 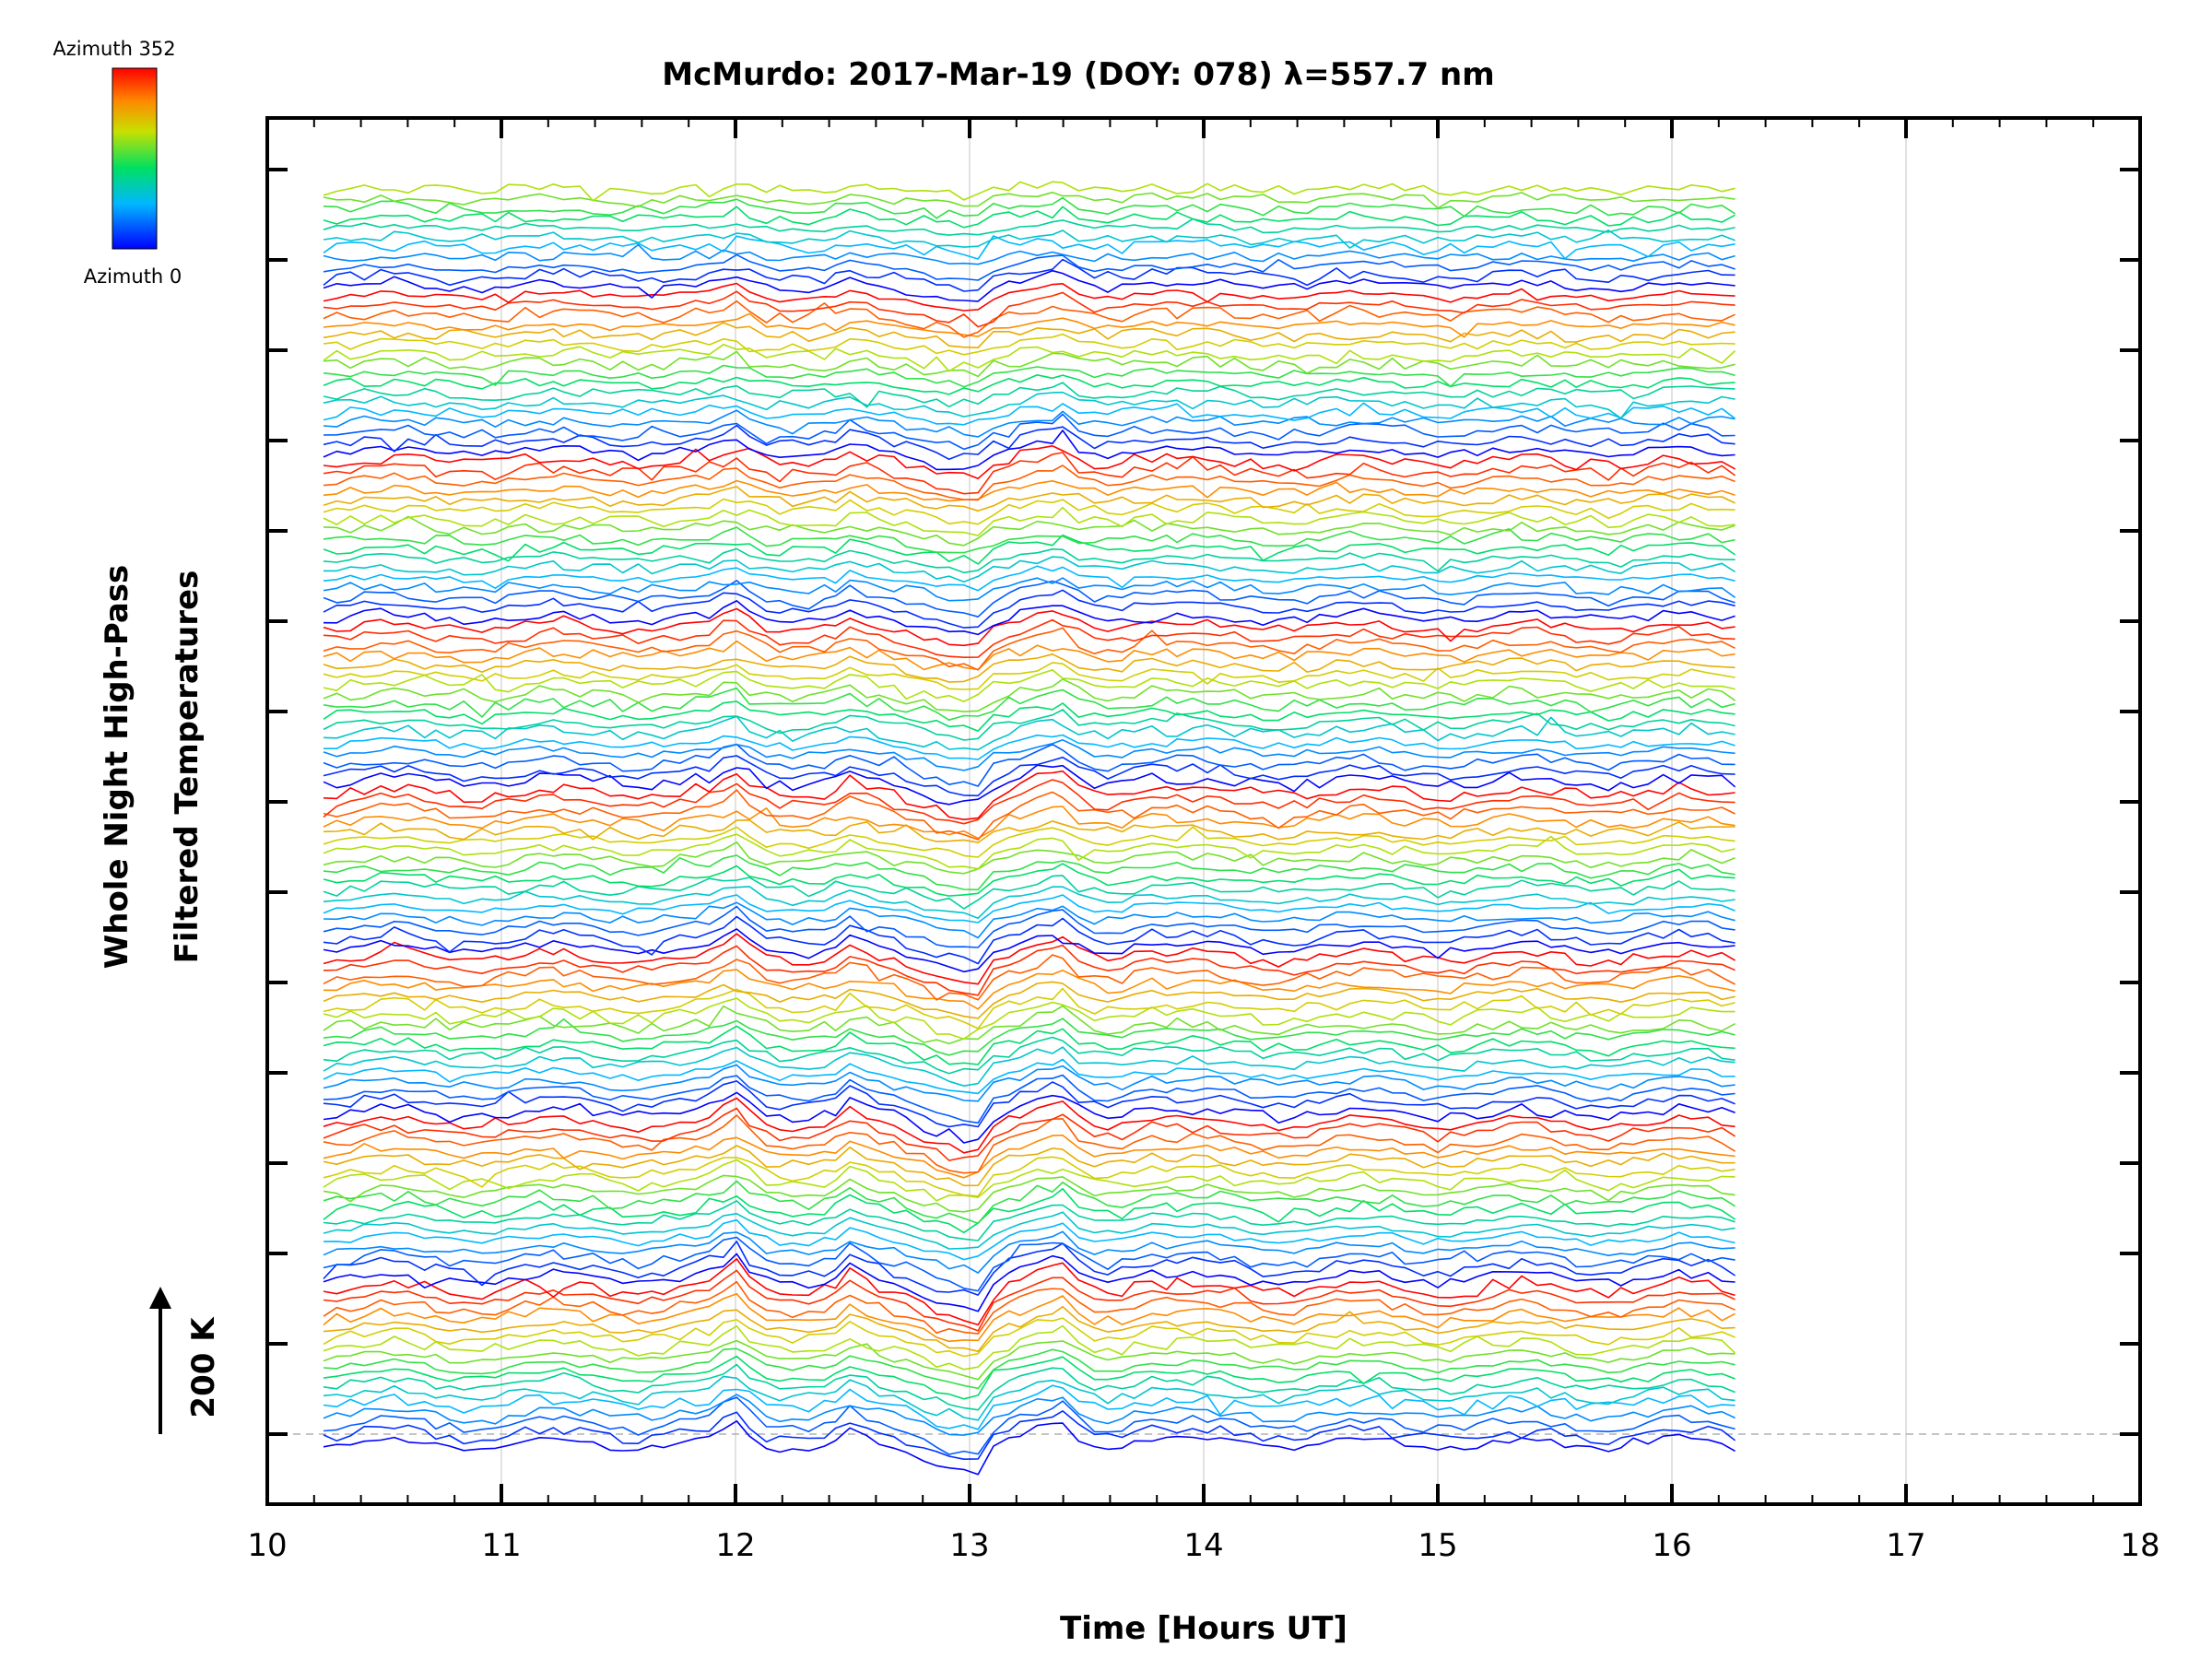 What do you see at coordinates (133, 276) in the screenshot?
I see `colorbar-min-label: Azimuth 0` at bounding box center [133, 276].